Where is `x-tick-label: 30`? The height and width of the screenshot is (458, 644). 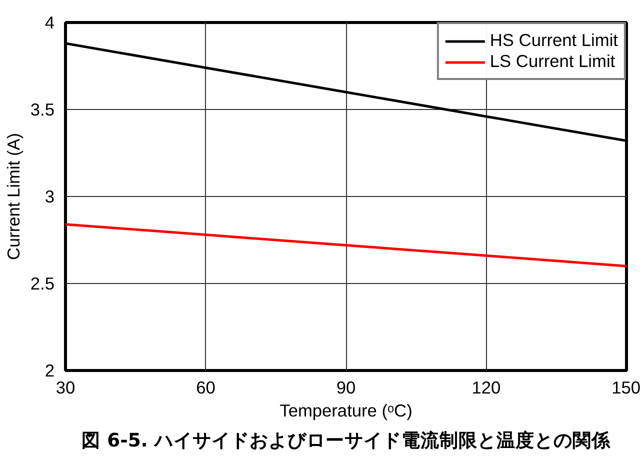 x-tick-label: 30 is located at coordinates (66, 388).